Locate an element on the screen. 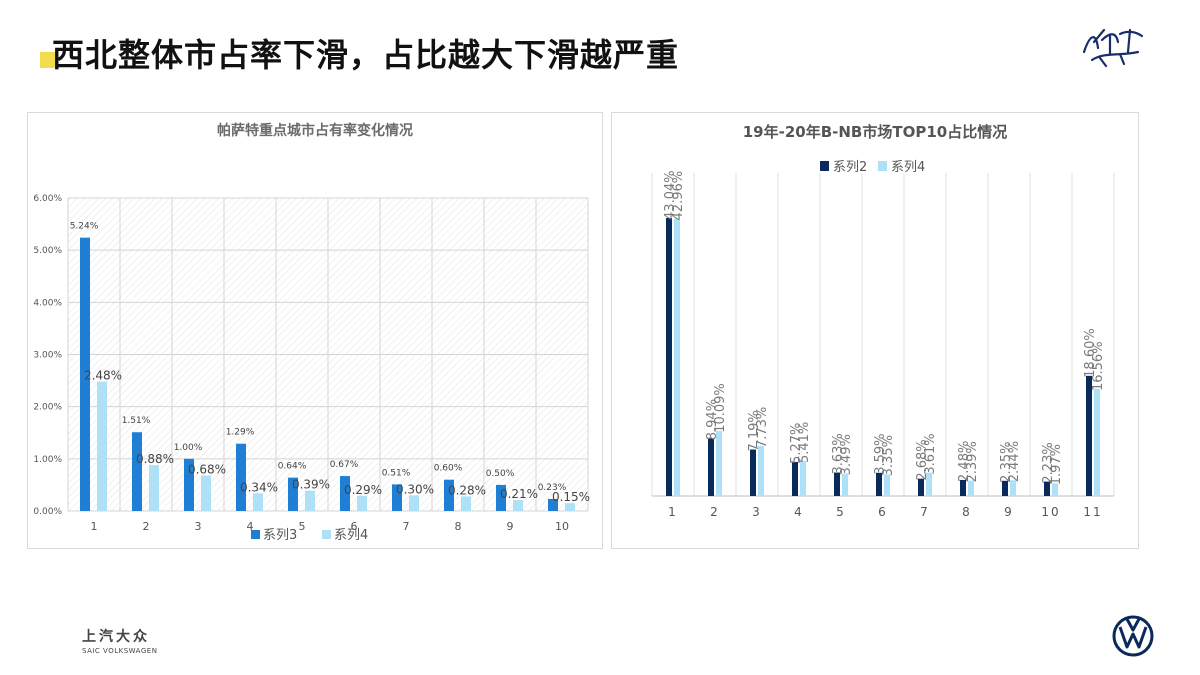 The height and width of the screenshot is (675, 1200). legend-label-series3: 系列3 is located at coordinates (280, 535).